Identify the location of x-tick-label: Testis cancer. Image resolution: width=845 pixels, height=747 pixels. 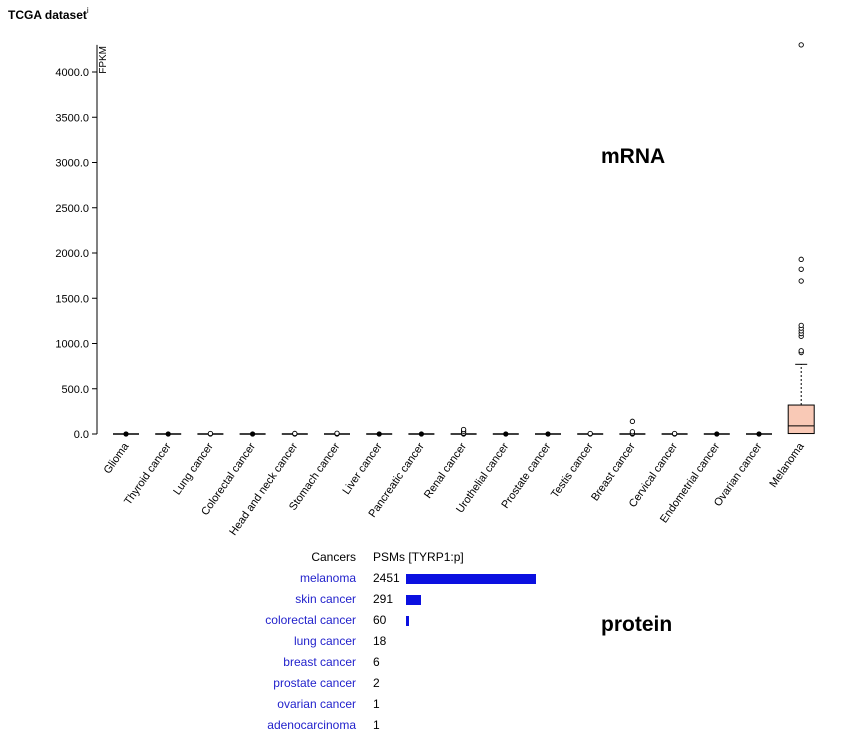
(572, 471).